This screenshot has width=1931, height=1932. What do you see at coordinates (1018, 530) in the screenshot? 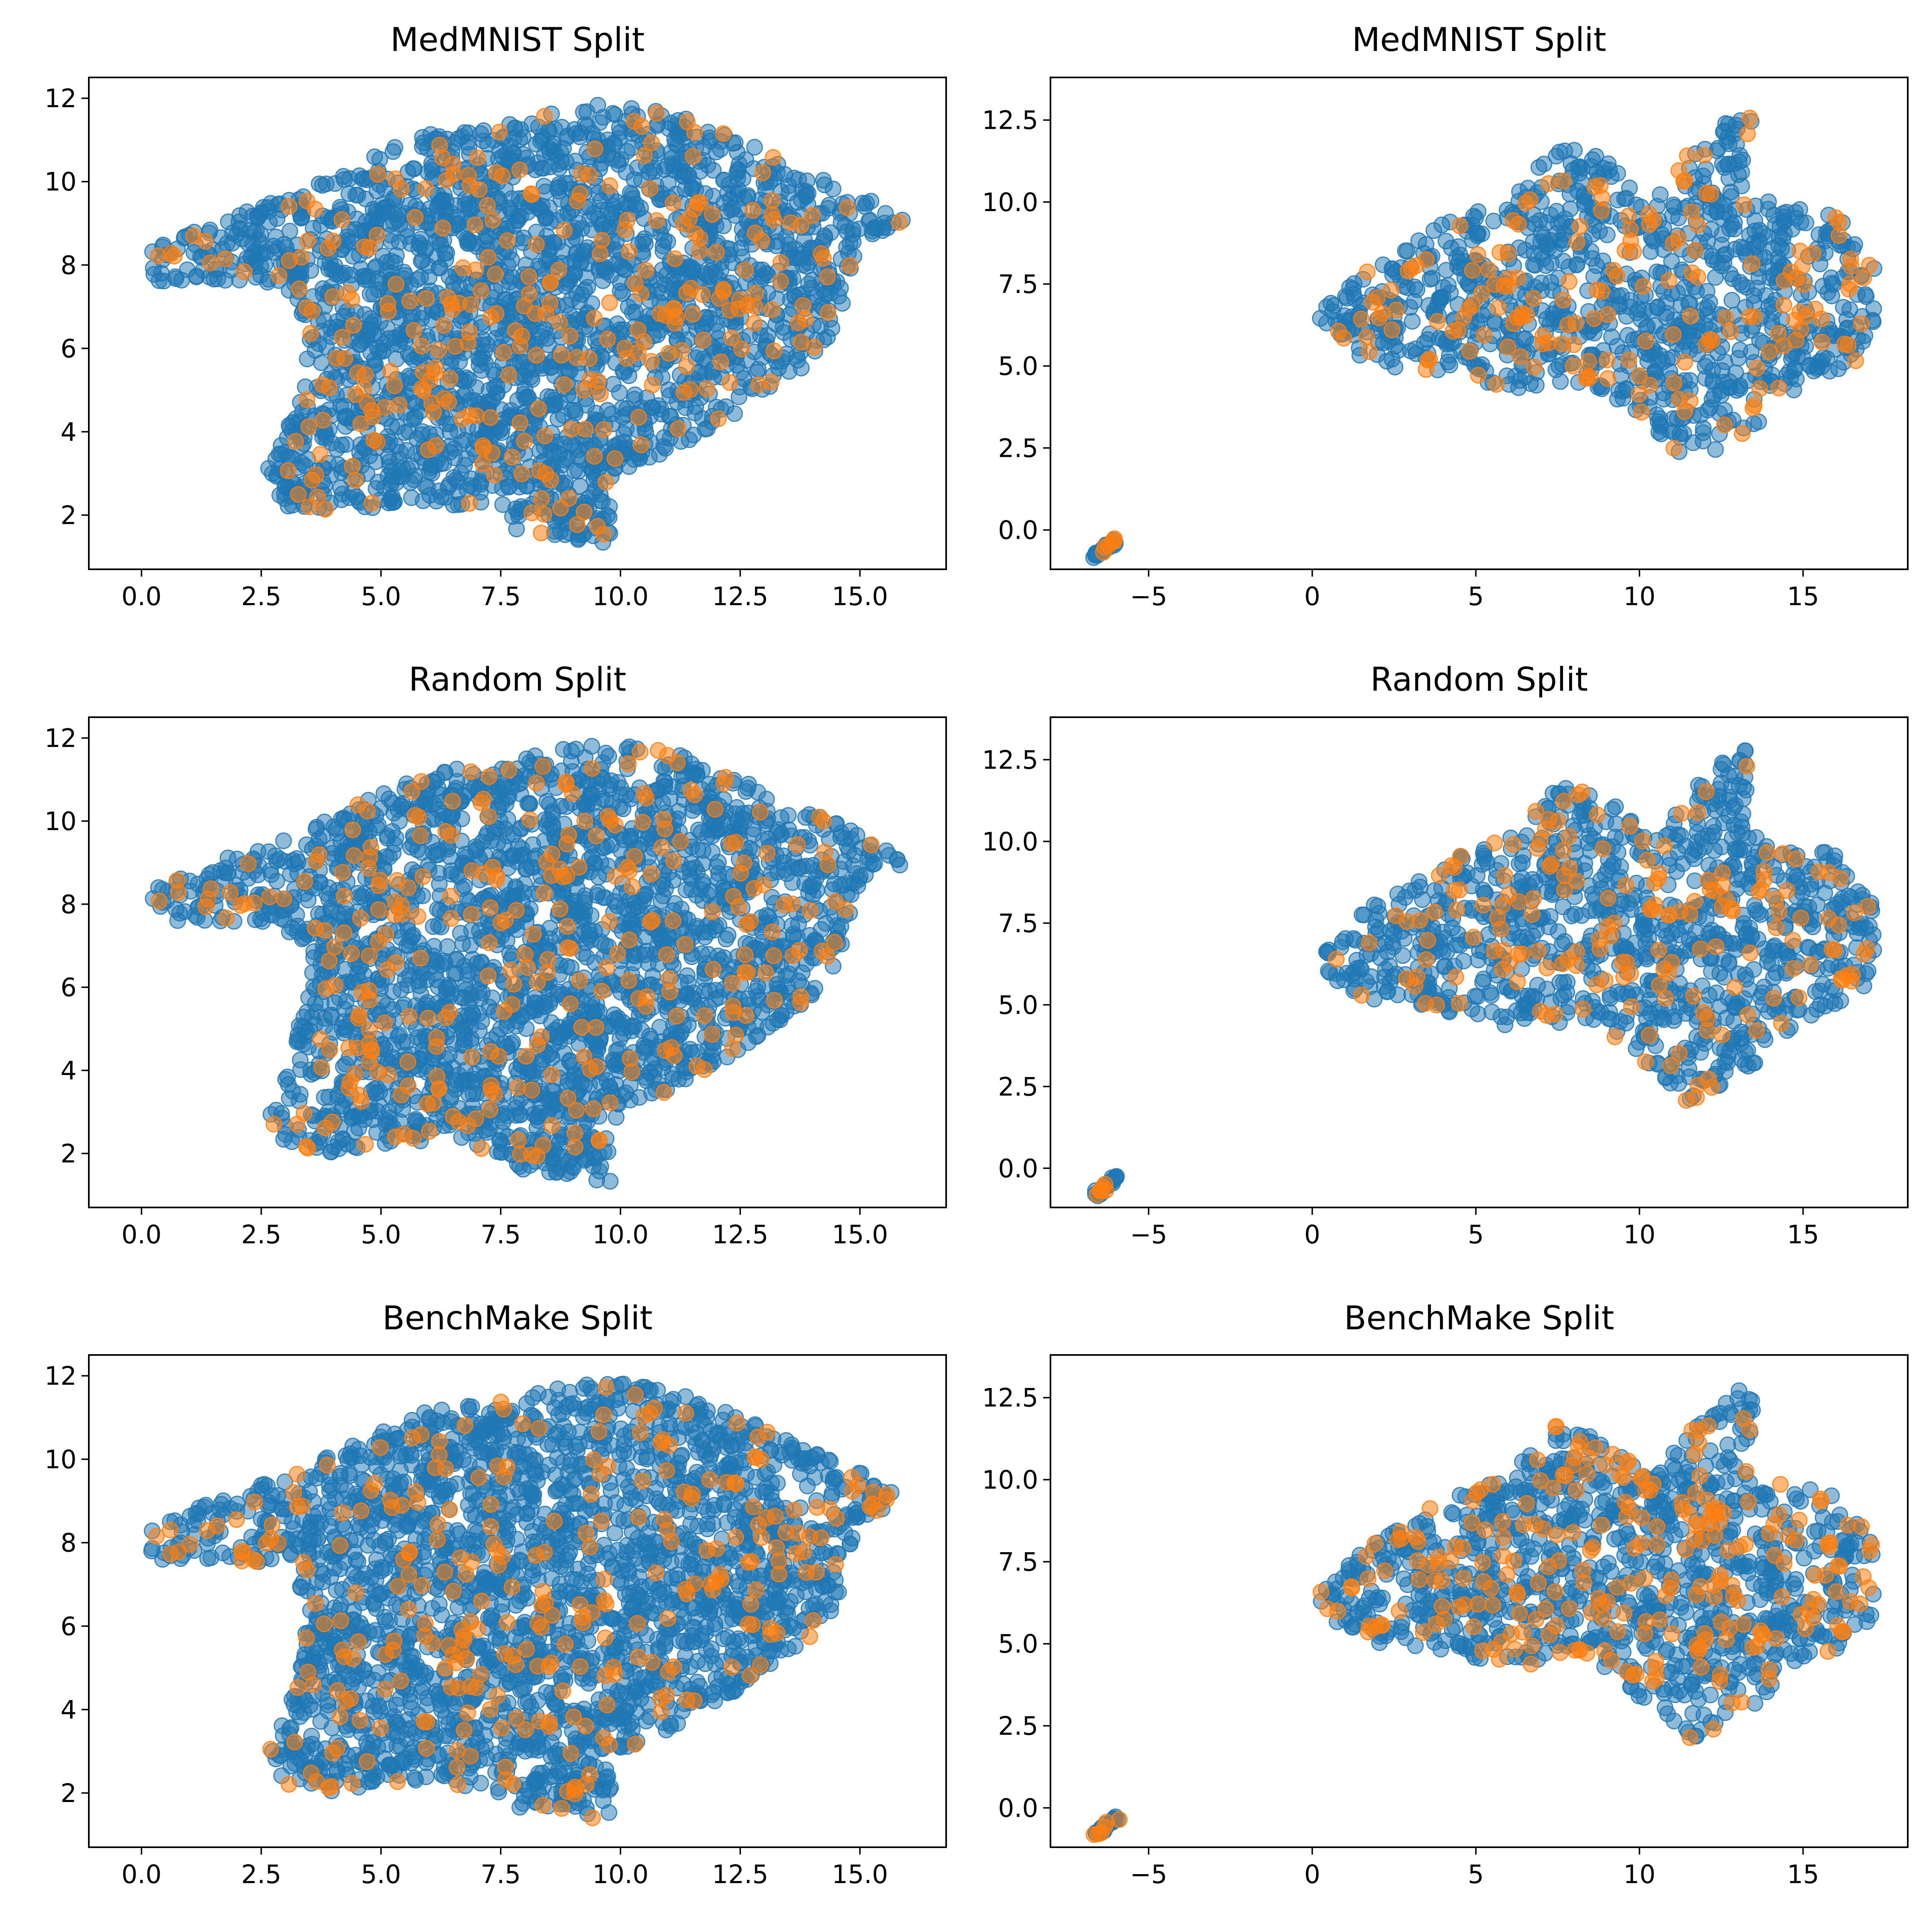
I see `y-tick-label: 0.0` at bounding box center [1018, 530].